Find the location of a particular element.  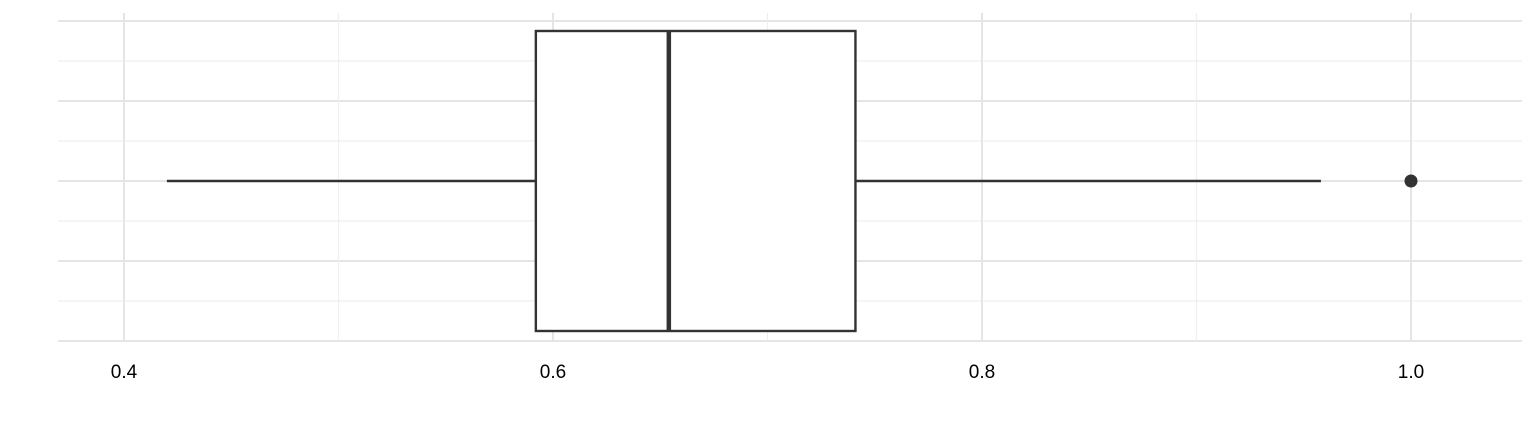

outliers is located at coordinates (1411, 181).